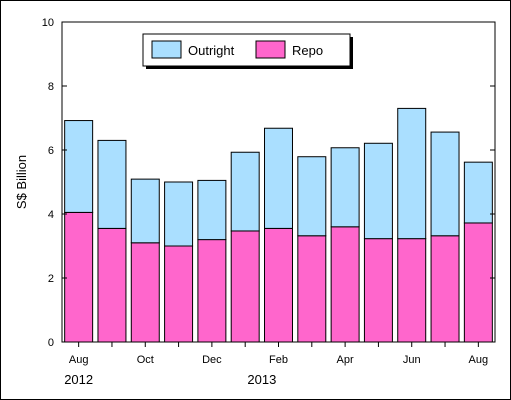 The image size is (511, 400). What do you see at coordinates (345, 360) in the screenshot?
I see `x-tick-label-8: Apr` at bounding box center [345, 360].